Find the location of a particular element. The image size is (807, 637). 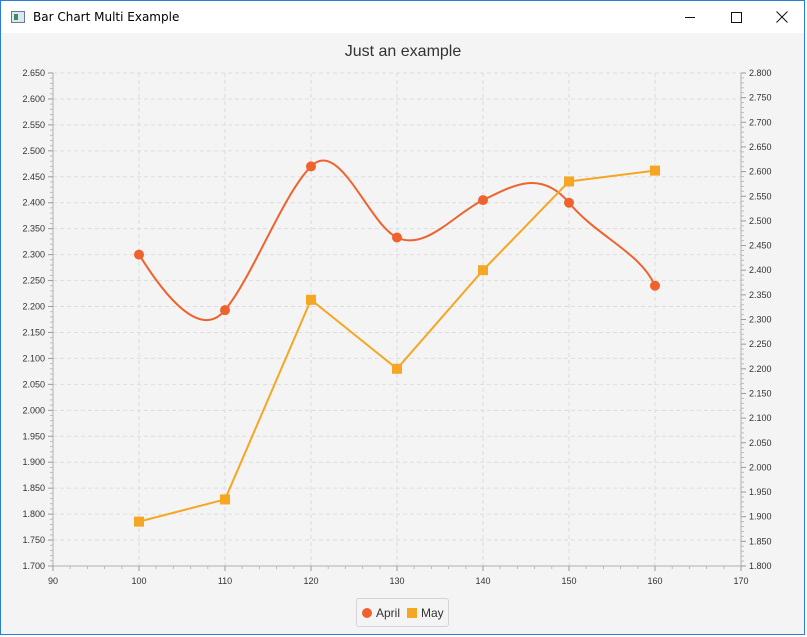

y-right-tick-label: 2.650 is located at coordinates (760, 147).